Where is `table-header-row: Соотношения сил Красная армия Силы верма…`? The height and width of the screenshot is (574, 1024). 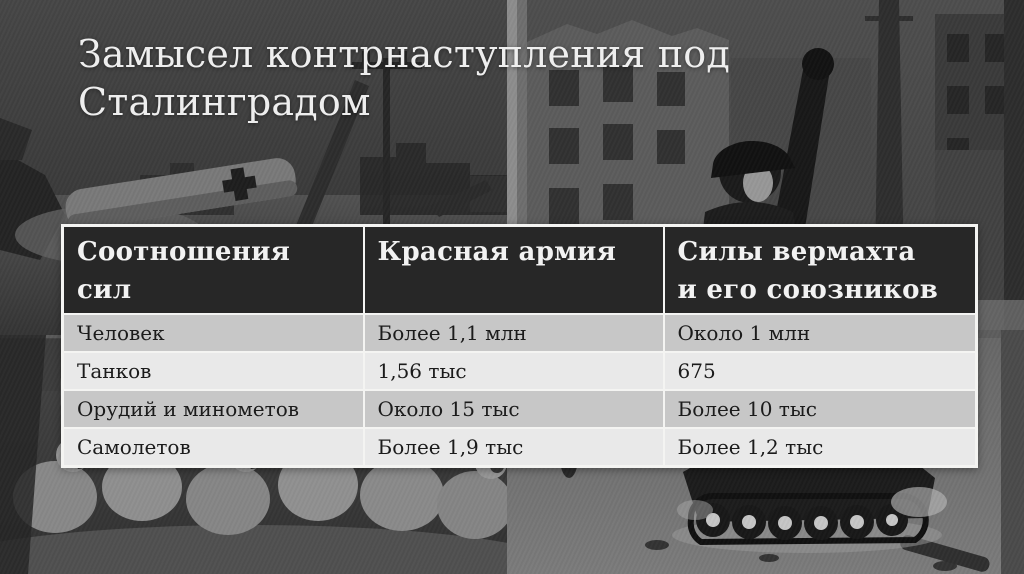 table-header-row: Соотношения сил Красная армия Силы верма… is located at coordinates (519, 269).